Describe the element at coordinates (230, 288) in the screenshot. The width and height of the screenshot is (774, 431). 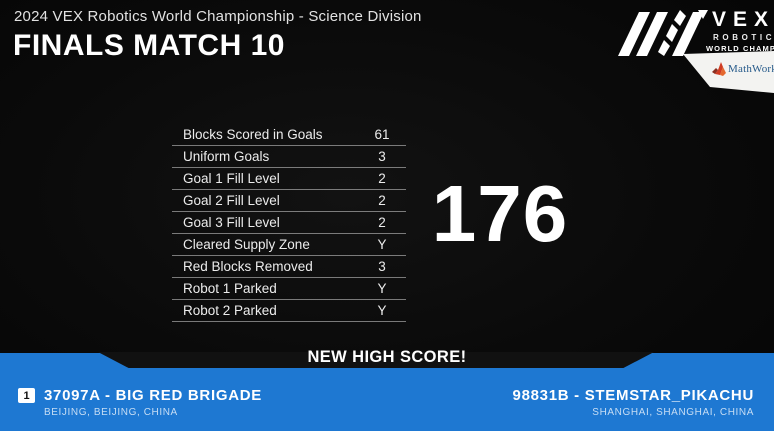
I see `row-label: Robot 1 Parked` at that location.